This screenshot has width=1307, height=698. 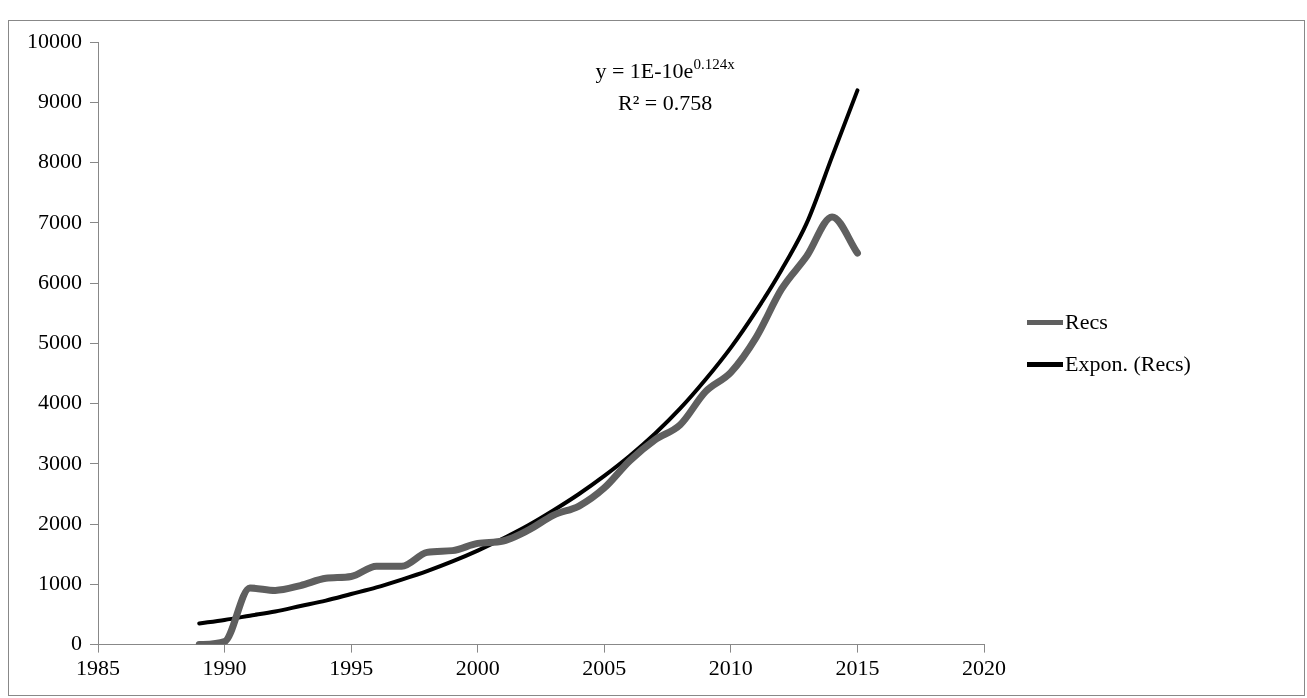 What do you see at coordinates (984, 667) in the screenshot?
I see `x-tick-label: 2020` at bounding box center [984, 667].